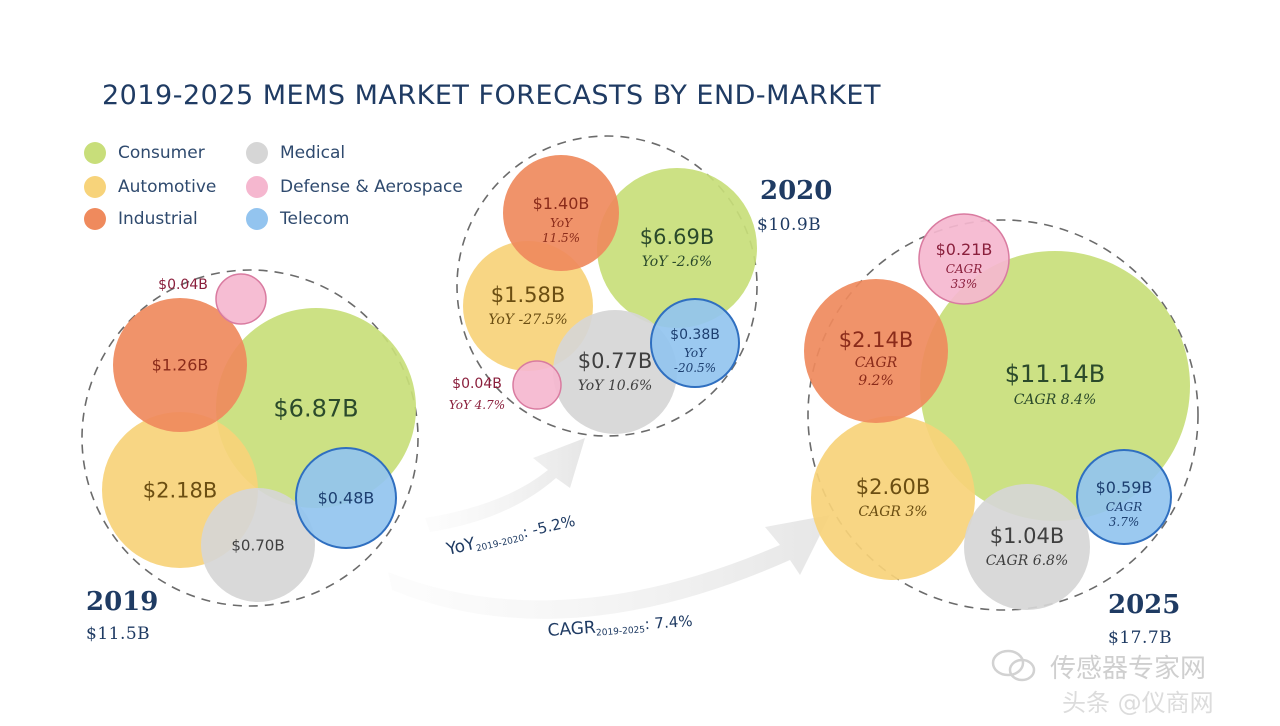  I want to click on note-label-industrial-2020: YoY 11.5%, so click(561, 230).